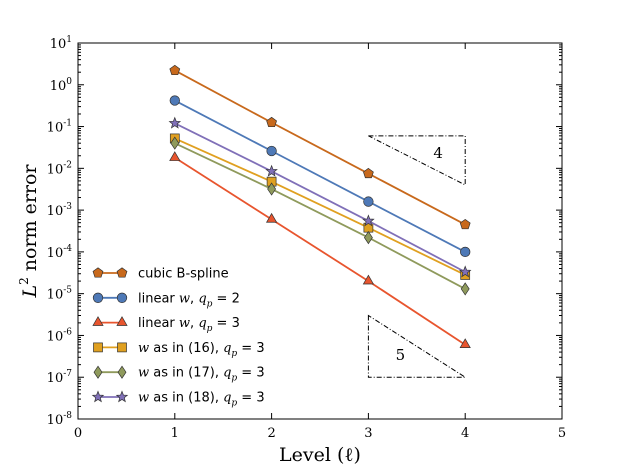 This screenshot has width=624, height=468. What do you see at coordinates (189, 300) in the screenshot?
I see `legend-label: linear w, qp = 2` at bounding box center [189, 300].